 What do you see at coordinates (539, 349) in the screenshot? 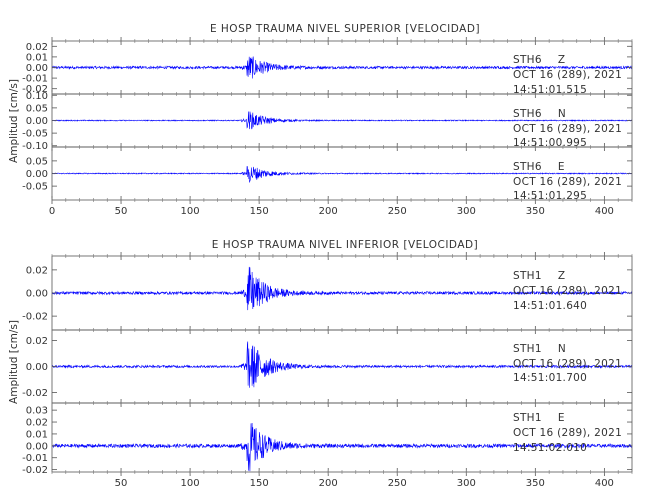
I see `station-label: STH1 N` at bounding box center [539, 349].